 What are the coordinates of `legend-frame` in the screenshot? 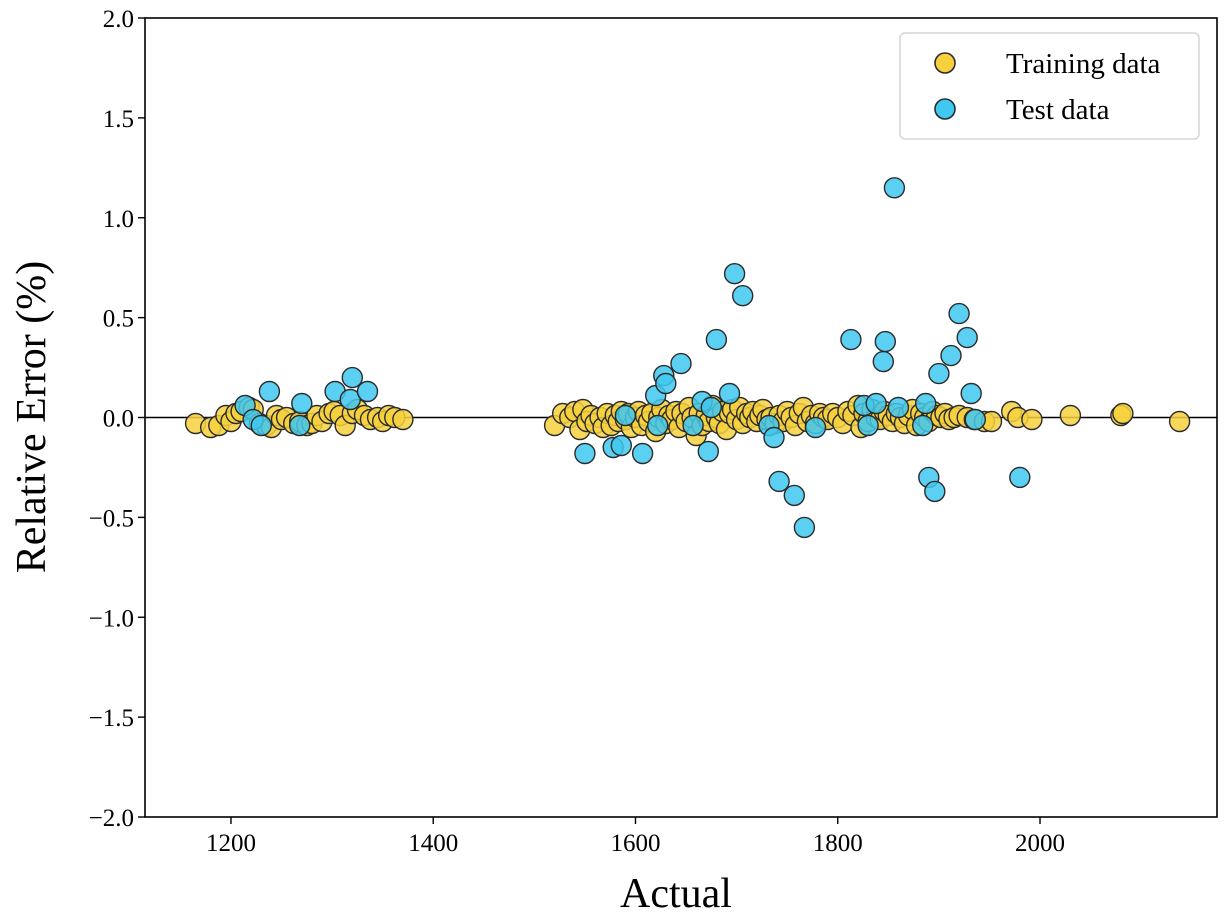 It's located at (1049, 86).